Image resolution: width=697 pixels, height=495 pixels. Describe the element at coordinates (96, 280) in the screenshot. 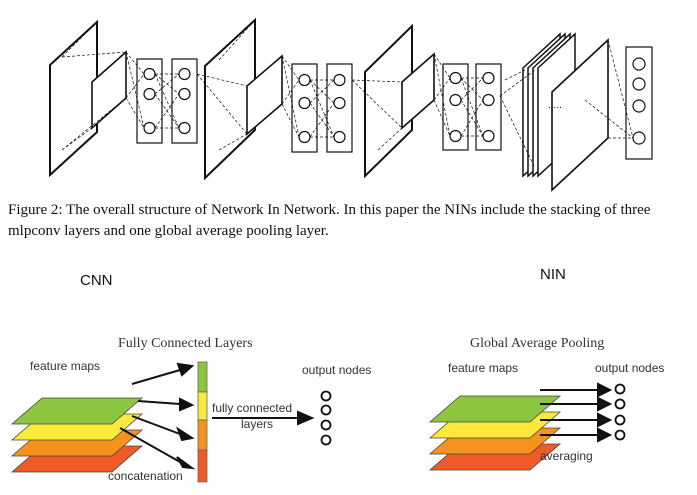

I see `cnn-heading: CNN` at that location.